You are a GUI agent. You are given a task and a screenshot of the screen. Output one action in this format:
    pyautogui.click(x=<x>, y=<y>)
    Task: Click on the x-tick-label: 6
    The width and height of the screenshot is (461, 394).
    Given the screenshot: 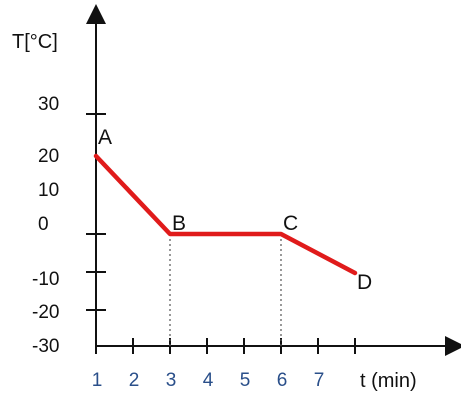 What is the action you would take?
    pyautogui.click(x=282, y=380)
    